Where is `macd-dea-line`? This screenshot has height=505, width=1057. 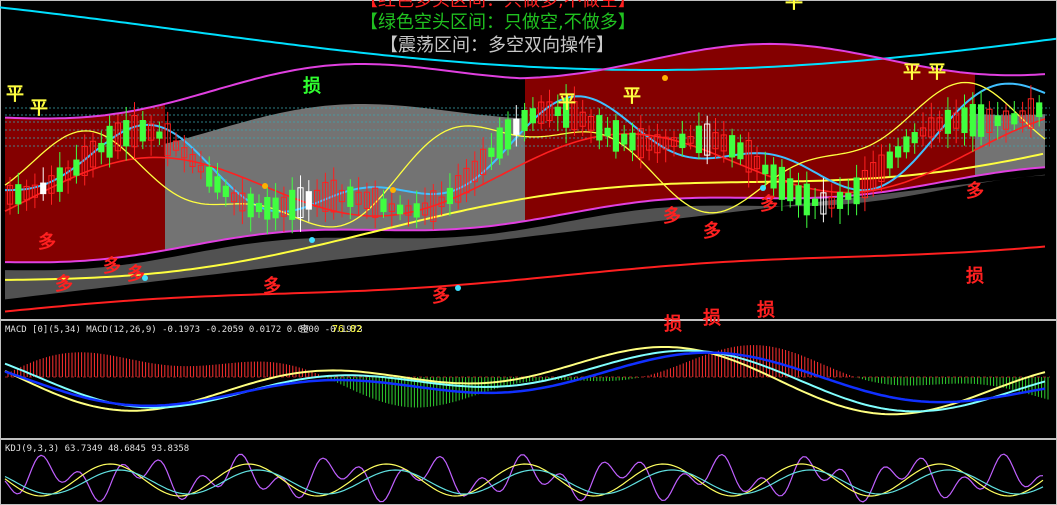
macd-dea-line is located at coordinates (525, 381).